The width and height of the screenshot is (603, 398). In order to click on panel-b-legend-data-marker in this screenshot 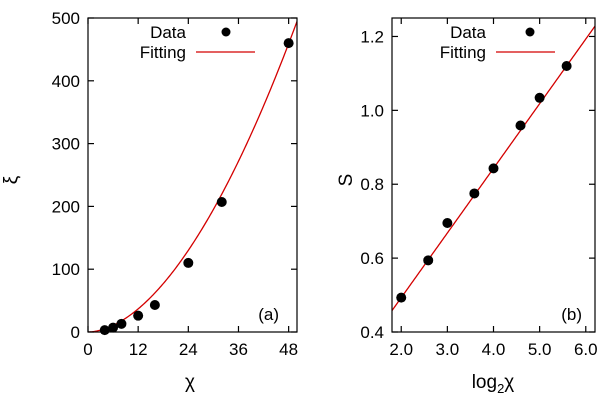, I will do `click(530, 32)`.